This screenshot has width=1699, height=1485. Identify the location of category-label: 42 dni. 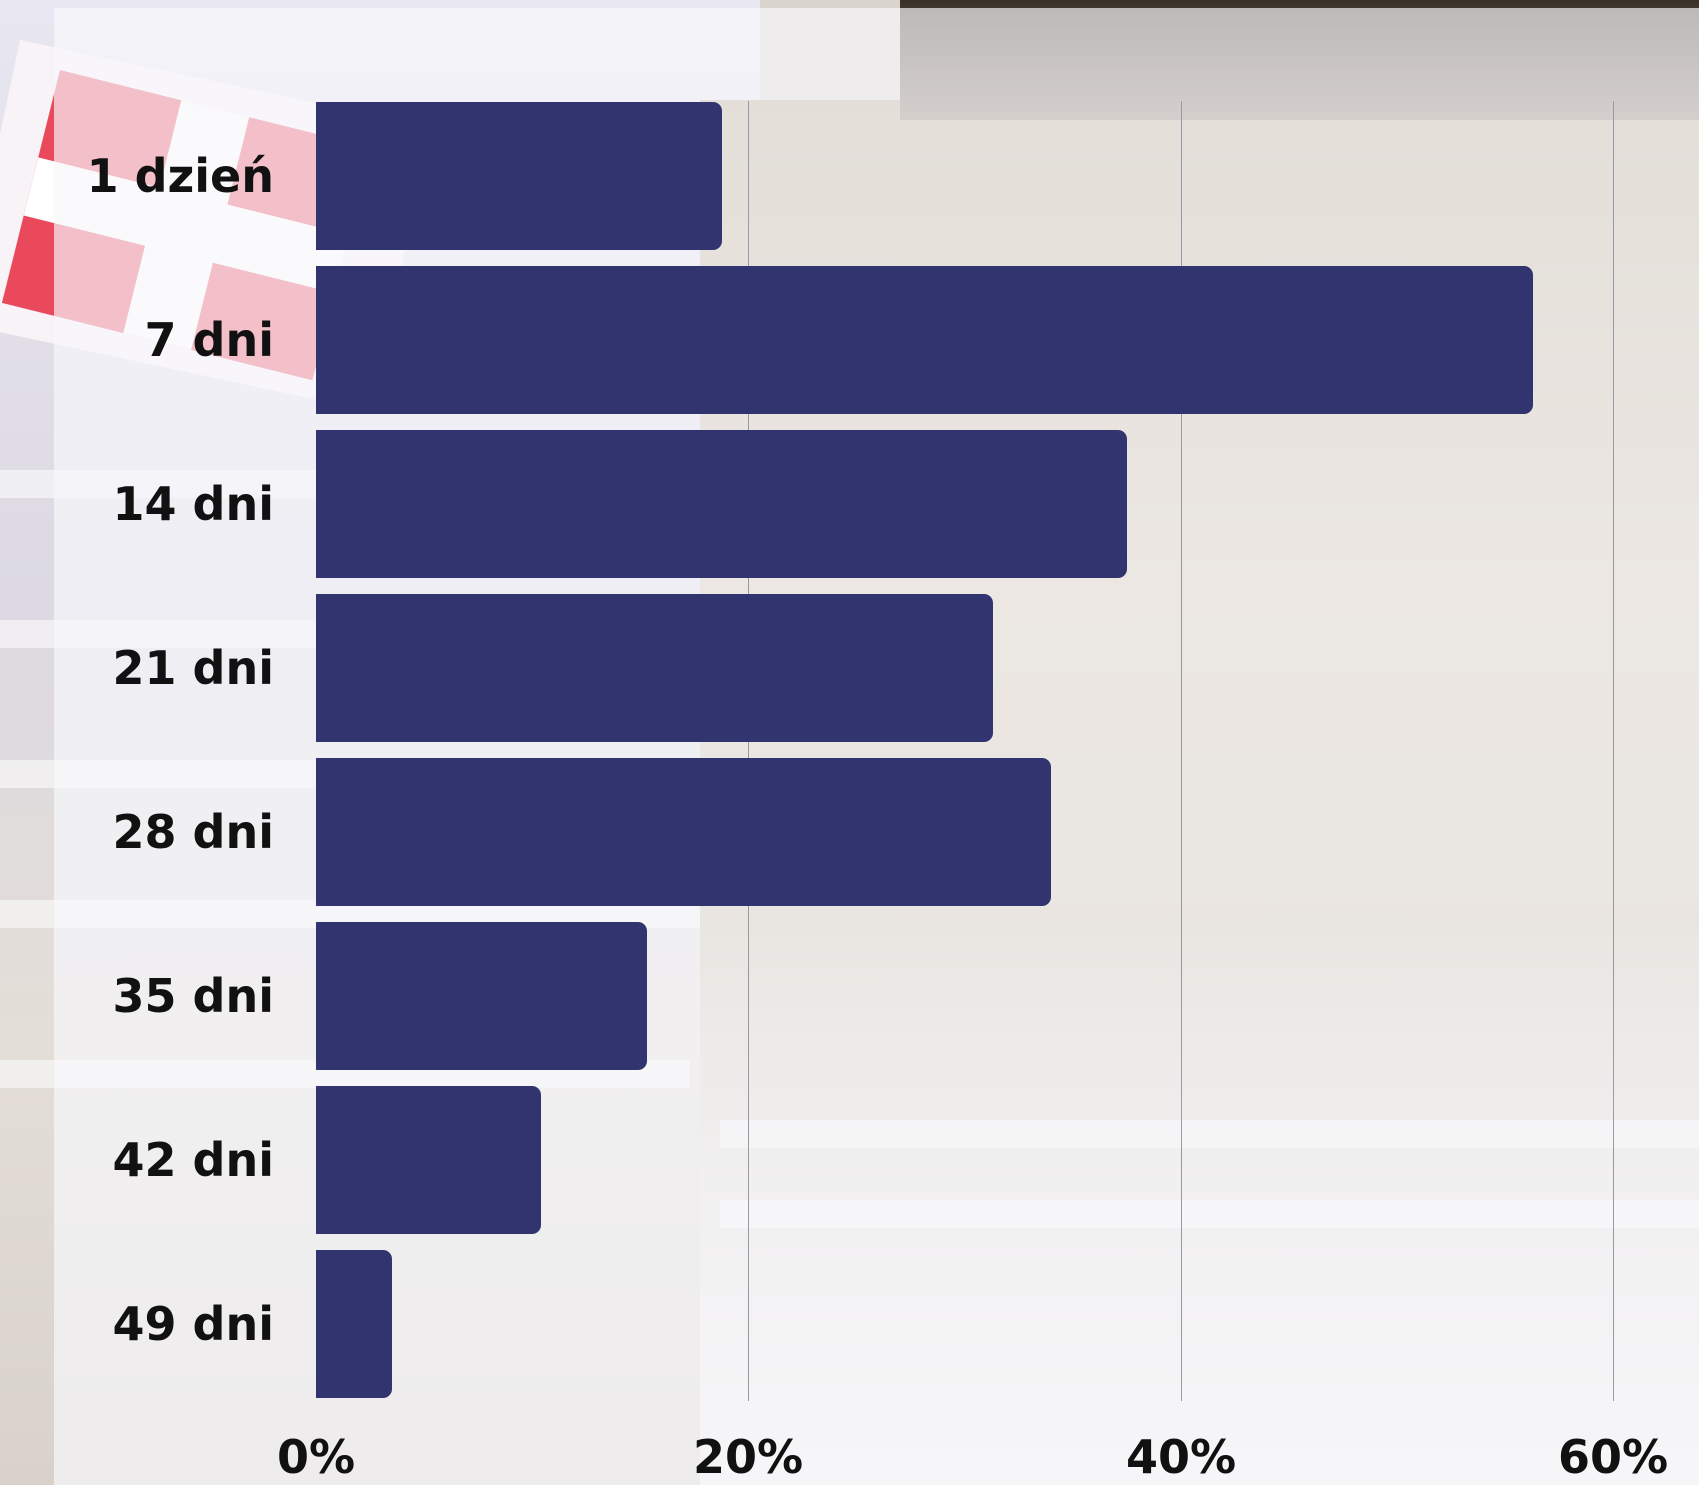
(193, 1160).